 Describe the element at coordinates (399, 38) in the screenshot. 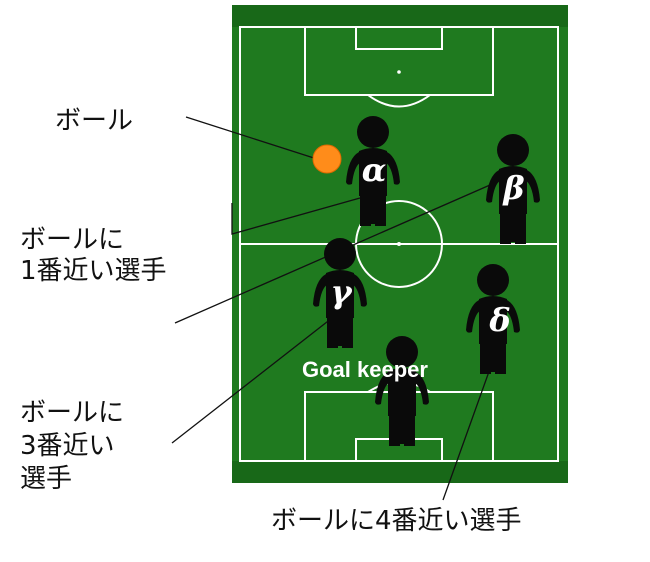

I see `top-goal-box` at that location.